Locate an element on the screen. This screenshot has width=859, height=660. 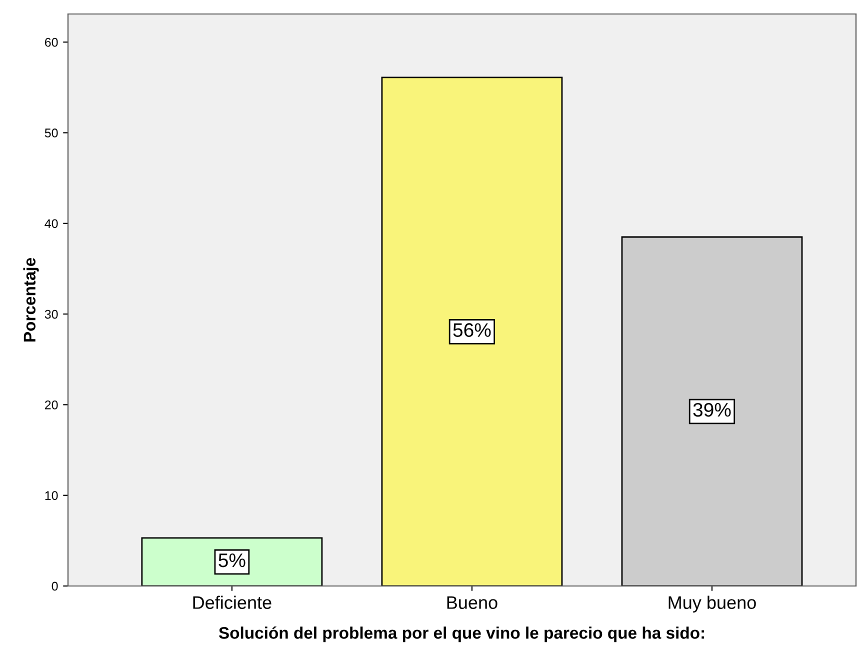
y-tick-label: 10 is located at coordinates (51, 495).